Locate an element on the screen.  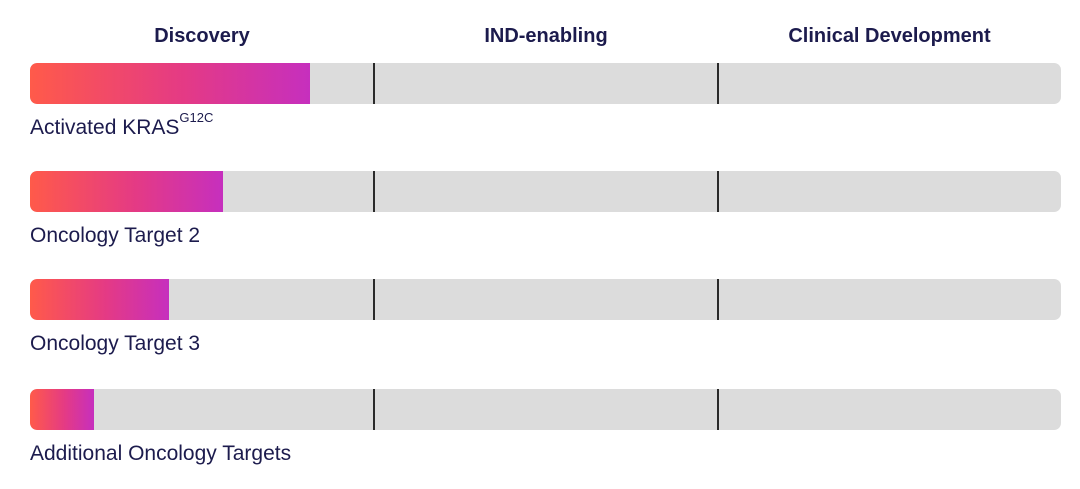
program-name: Oncology Target 3 is located at coordinates (115, 343).